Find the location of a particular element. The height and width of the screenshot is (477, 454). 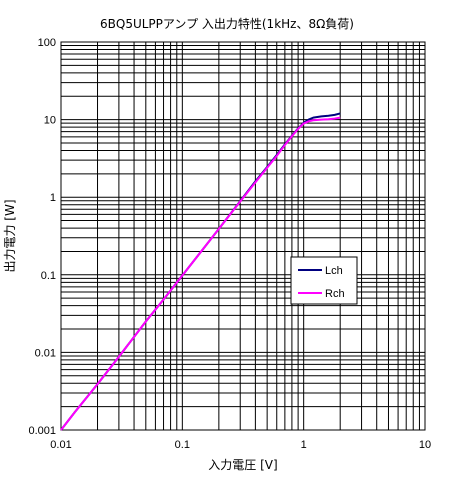

legend-label-lch: Lch is located at coordinates (334, 271).